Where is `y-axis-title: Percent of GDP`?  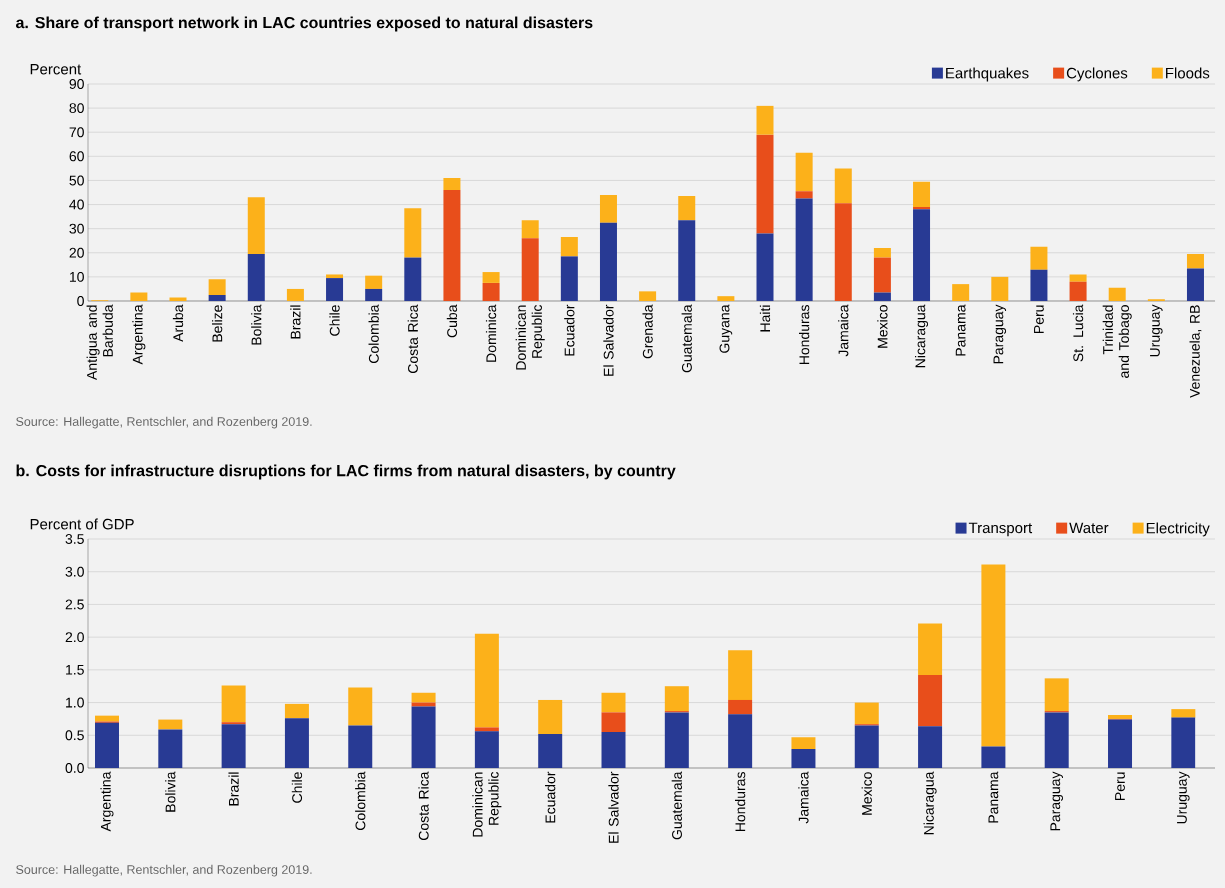 y-axis-title: Percent of GDP is located at coordinates (82, 524).